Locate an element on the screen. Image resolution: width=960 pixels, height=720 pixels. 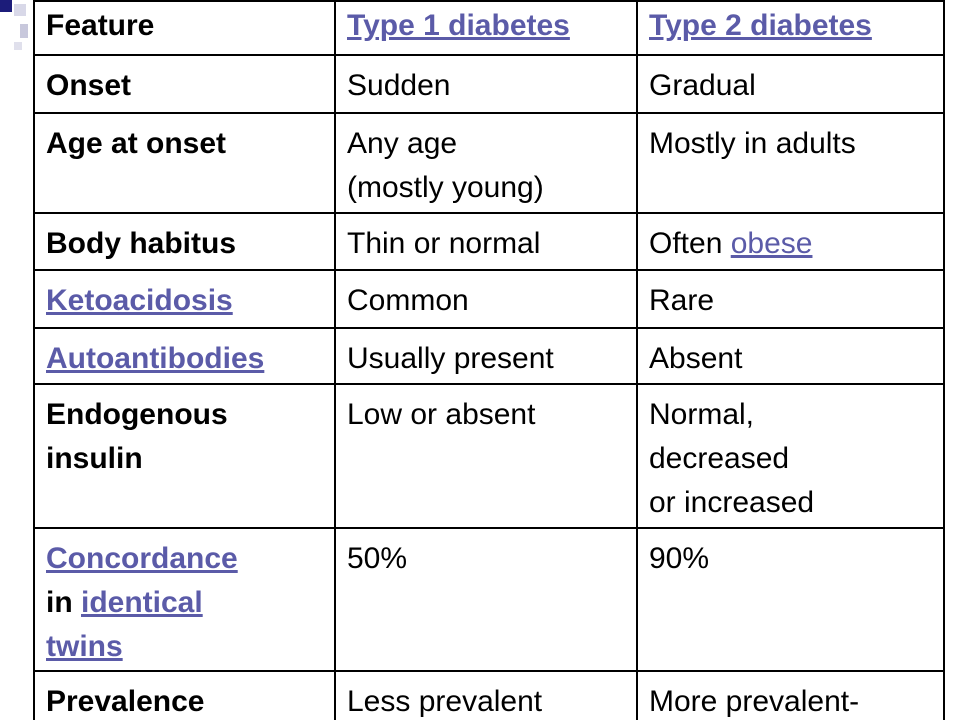
feature-cell: Age at onset is located at coordinates (184, 163).